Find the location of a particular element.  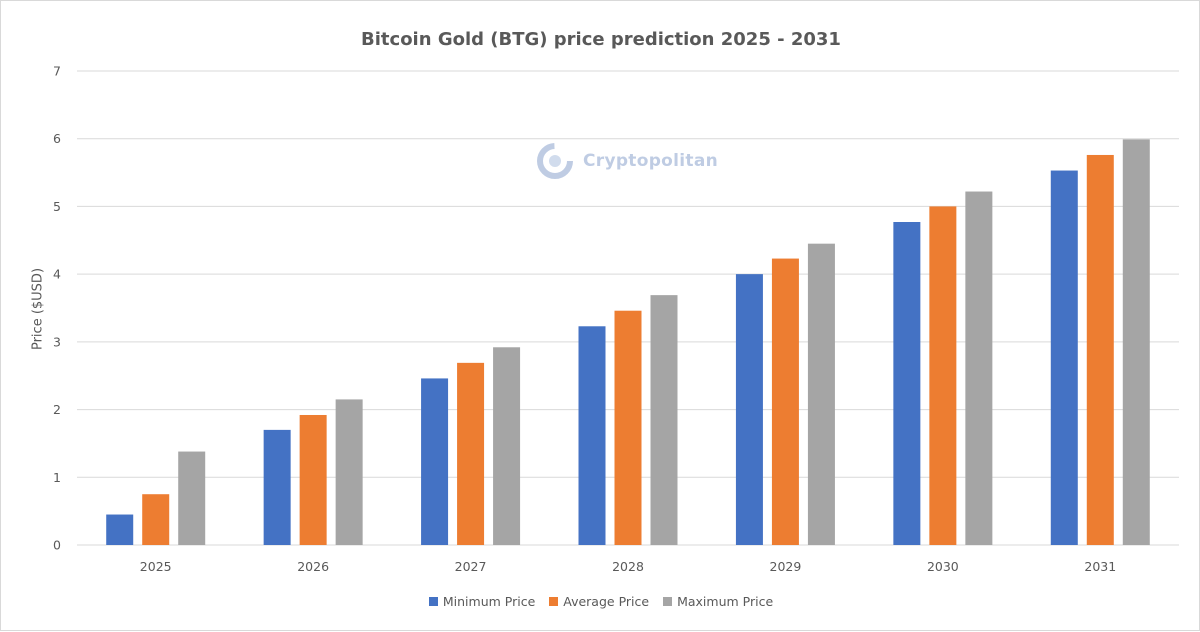

y-tick-label: 3 is located at coordinates (57, 341).